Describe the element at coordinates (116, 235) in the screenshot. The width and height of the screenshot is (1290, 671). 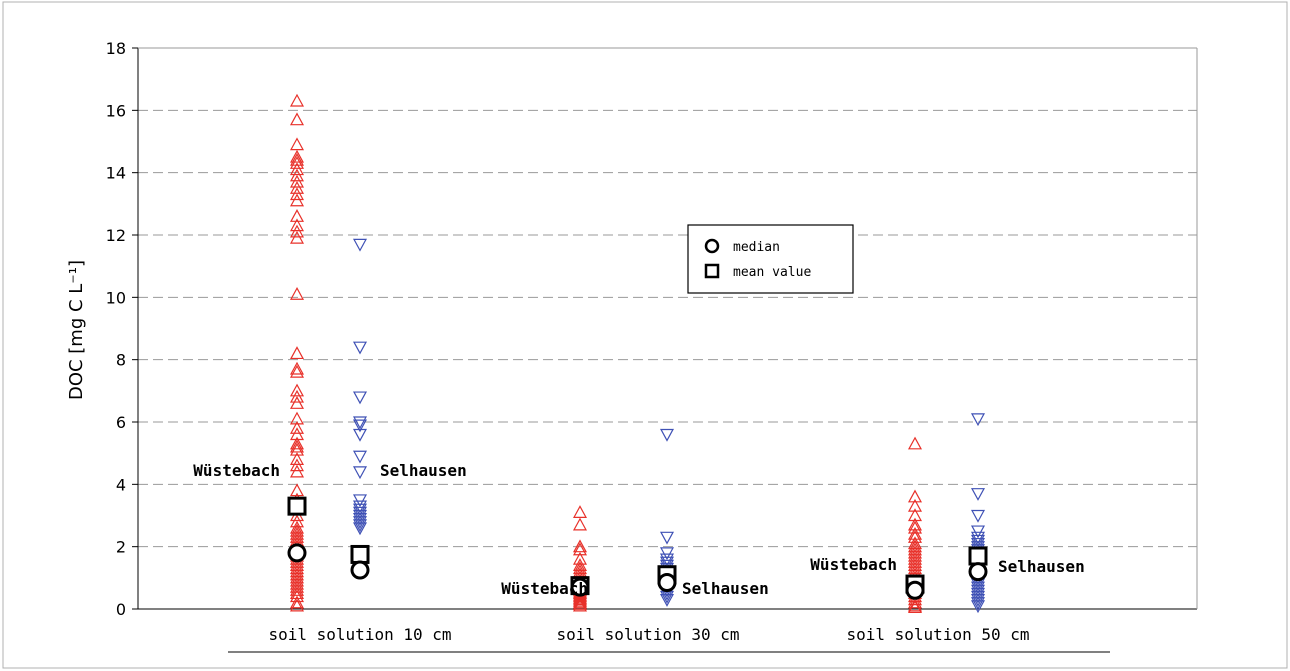
I see `y-tick-label: 12` at that location.